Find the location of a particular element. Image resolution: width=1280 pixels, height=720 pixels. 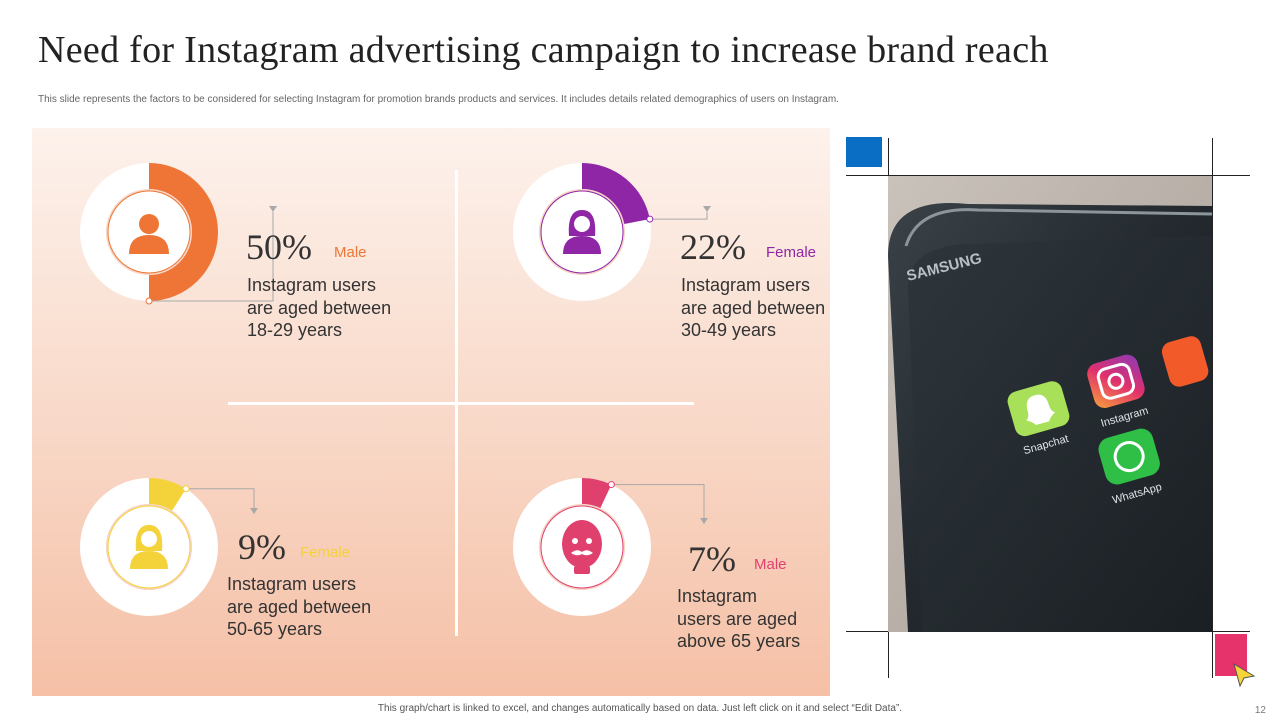

whatsapp-icon is located at coordinates (1129, 456).